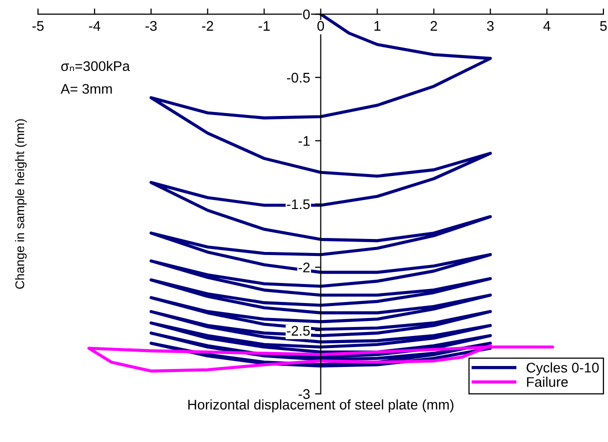  What do you see at coordinates (21, 204) in the screenshot?
I see `y-axis-title: Change in sample height (mm)` at bounding box center [21, 204].